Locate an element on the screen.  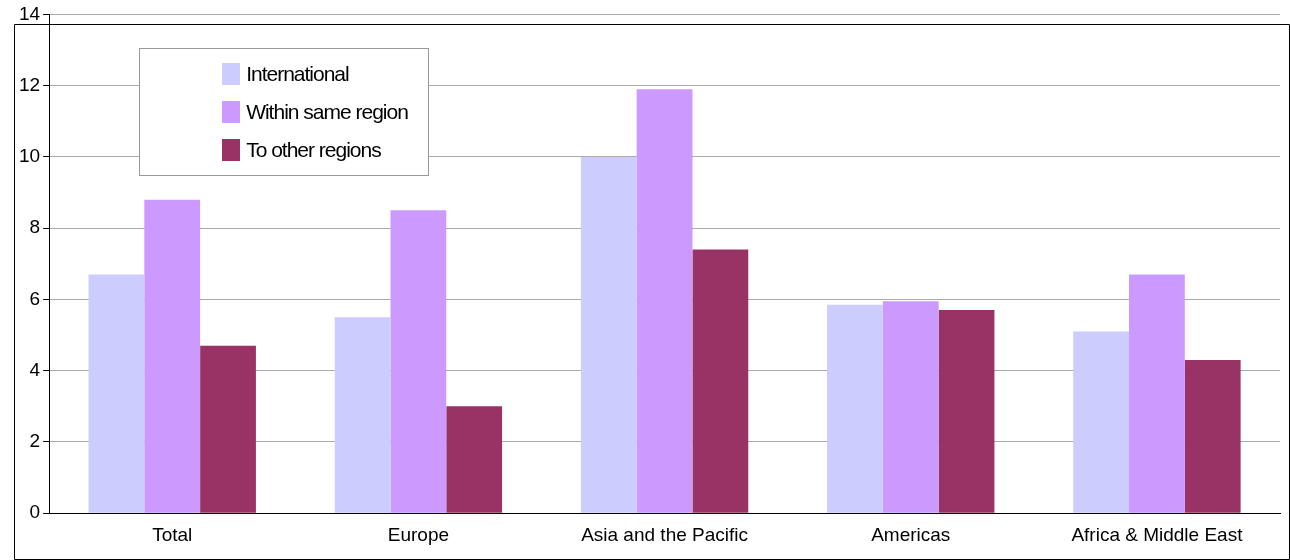
x-tick-label: Americas is located at coordinates (911, 534).